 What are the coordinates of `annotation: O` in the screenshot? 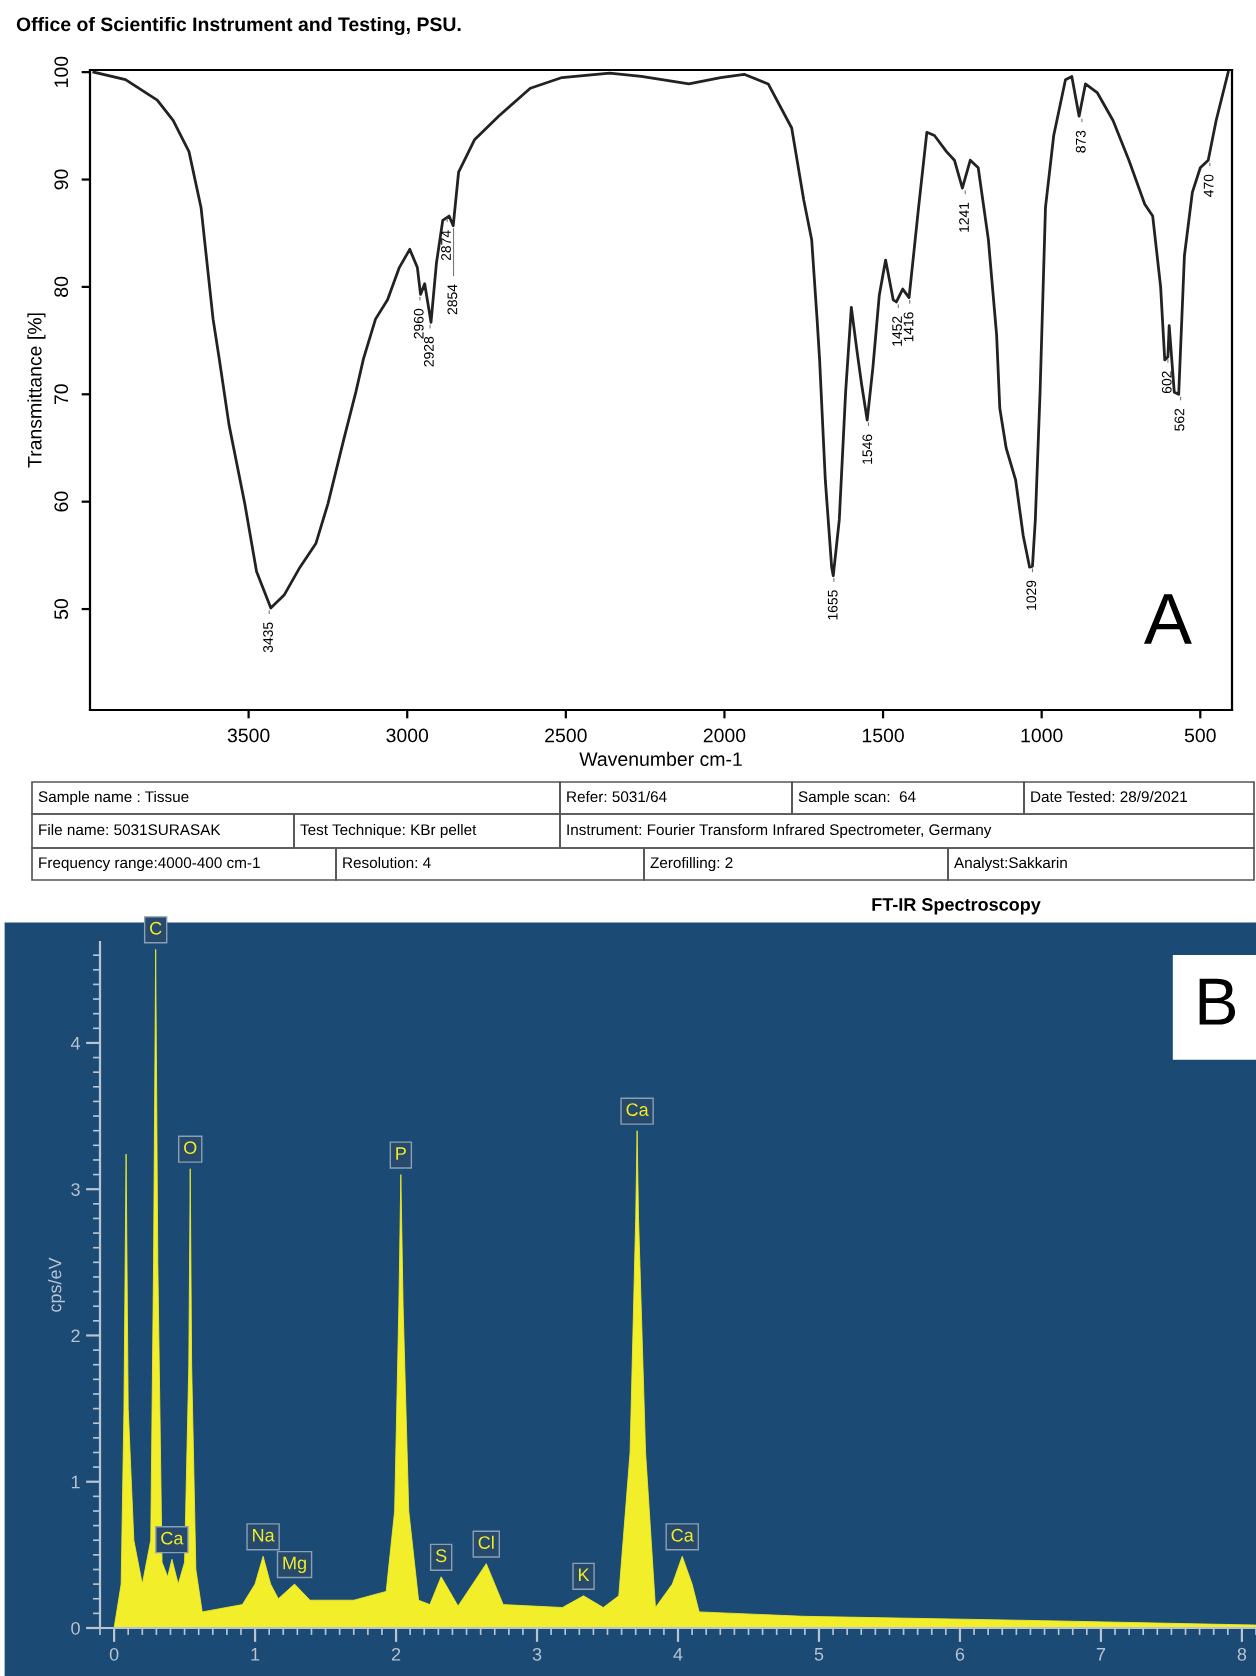 It's located at (190, 1148).